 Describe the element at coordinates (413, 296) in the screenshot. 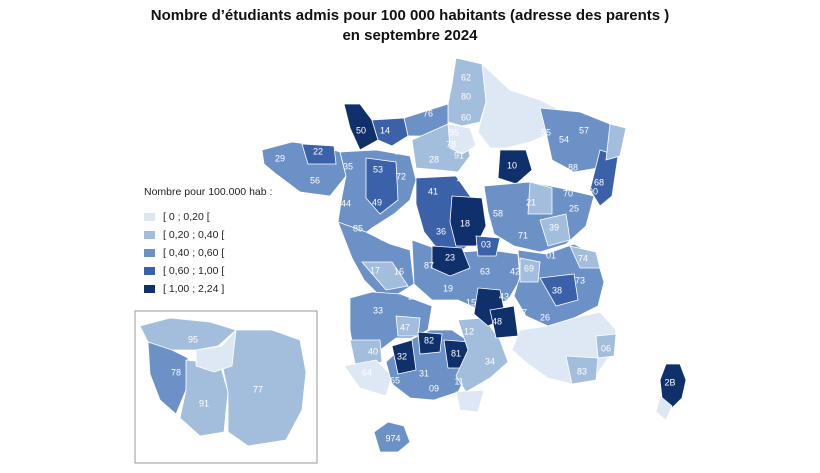

I see `department-label: 24` at that location.